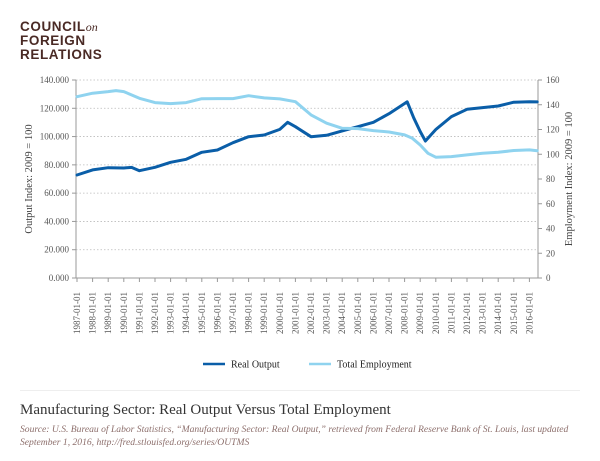  What do you see at coordinates (202, 313) in the screenshot?
I see `x-tick-label: 1995-01-01` at bounding box center [202, 313].